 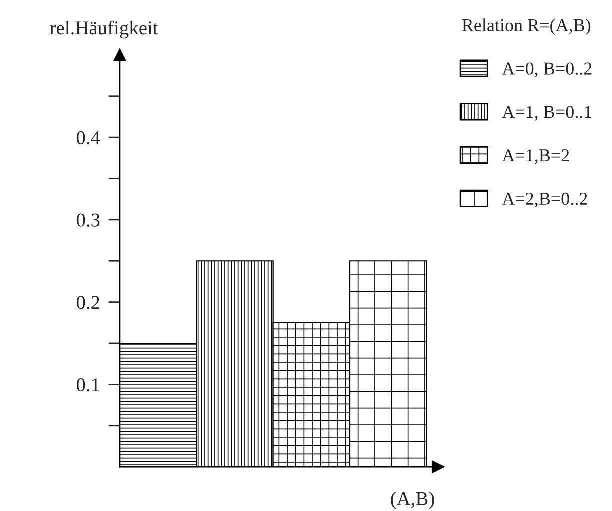 What do you see at coordinates (412, 501) in the screenshot?
I see `x-axis-title: (A,B)` at bounding box center [412, 501].